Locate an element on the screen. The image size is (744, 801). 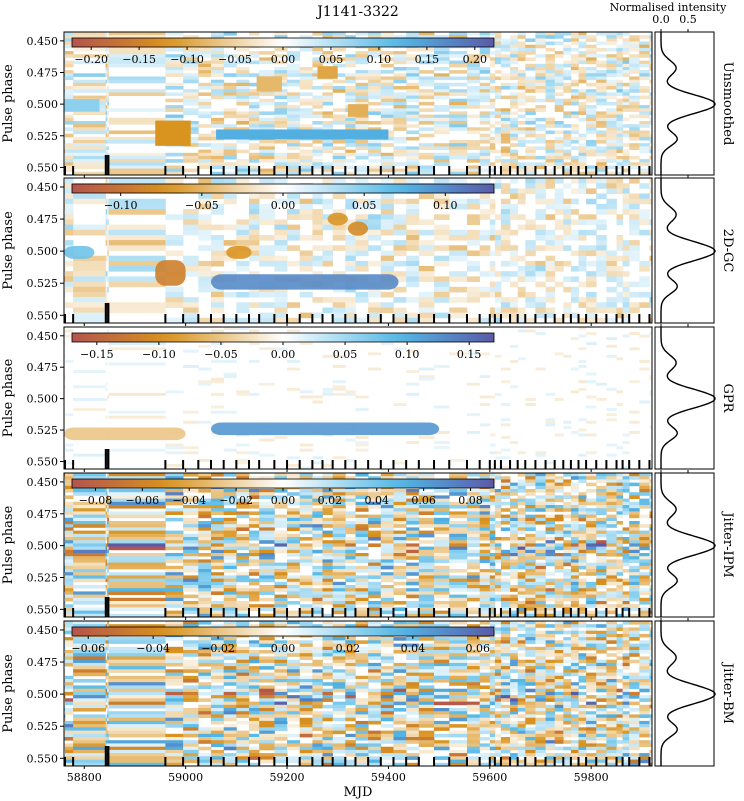
heatmap-feature is located at coordinates (79, 252).